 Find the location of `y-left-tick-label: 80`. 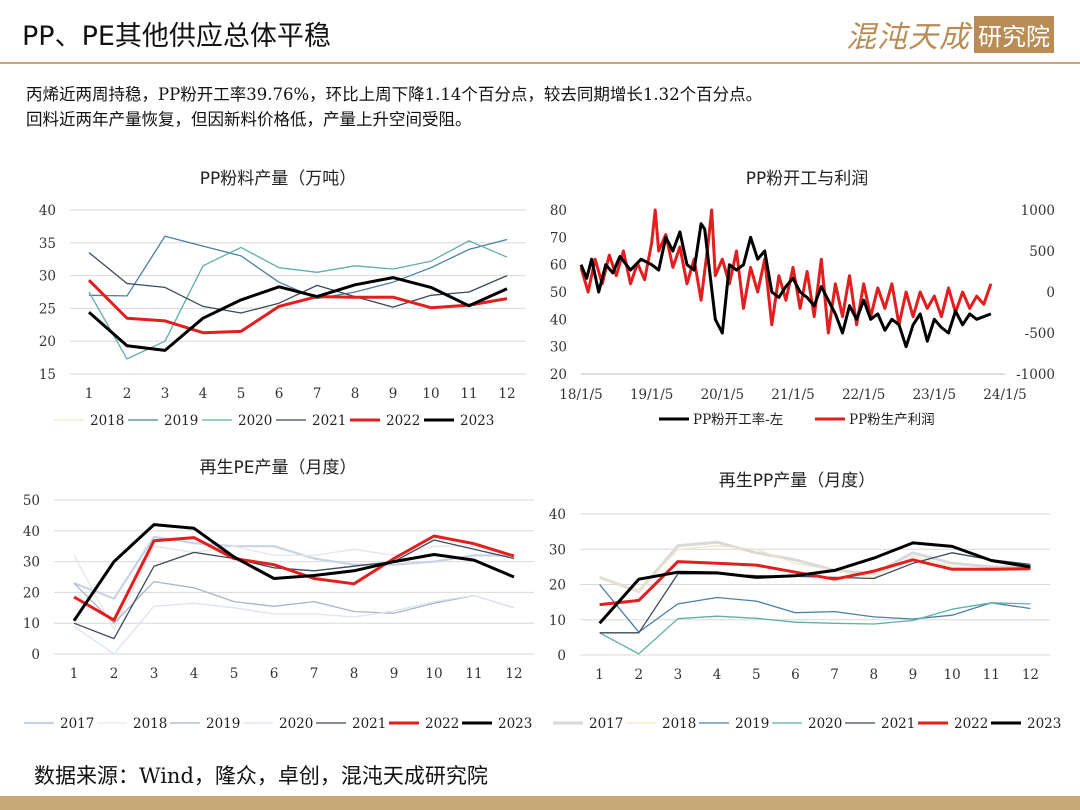

y-left-tick-label: 80 is located at coordinates (558, 211).